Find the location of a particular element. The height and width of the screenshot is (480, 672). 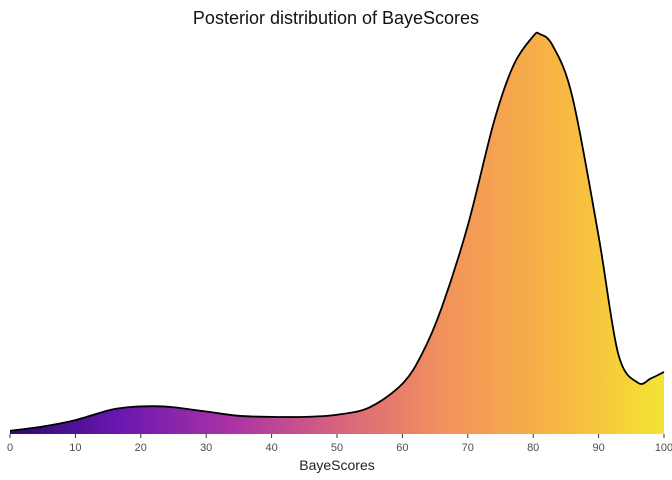

x-axis: 0 10 20 30 40 50 60 70 80 90 100 is located at coordinates (339, 444).